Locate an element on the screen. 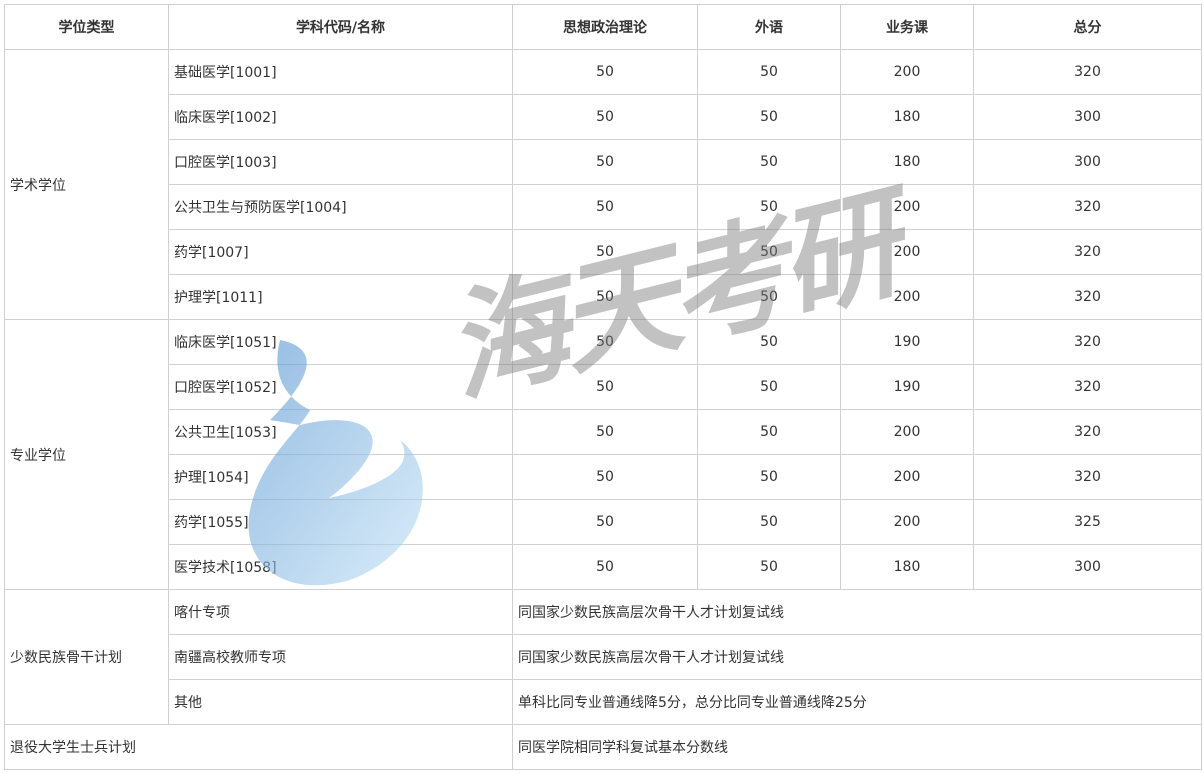  subject-cell: 口腔医学[1052] is located at coordinates (340, 387).